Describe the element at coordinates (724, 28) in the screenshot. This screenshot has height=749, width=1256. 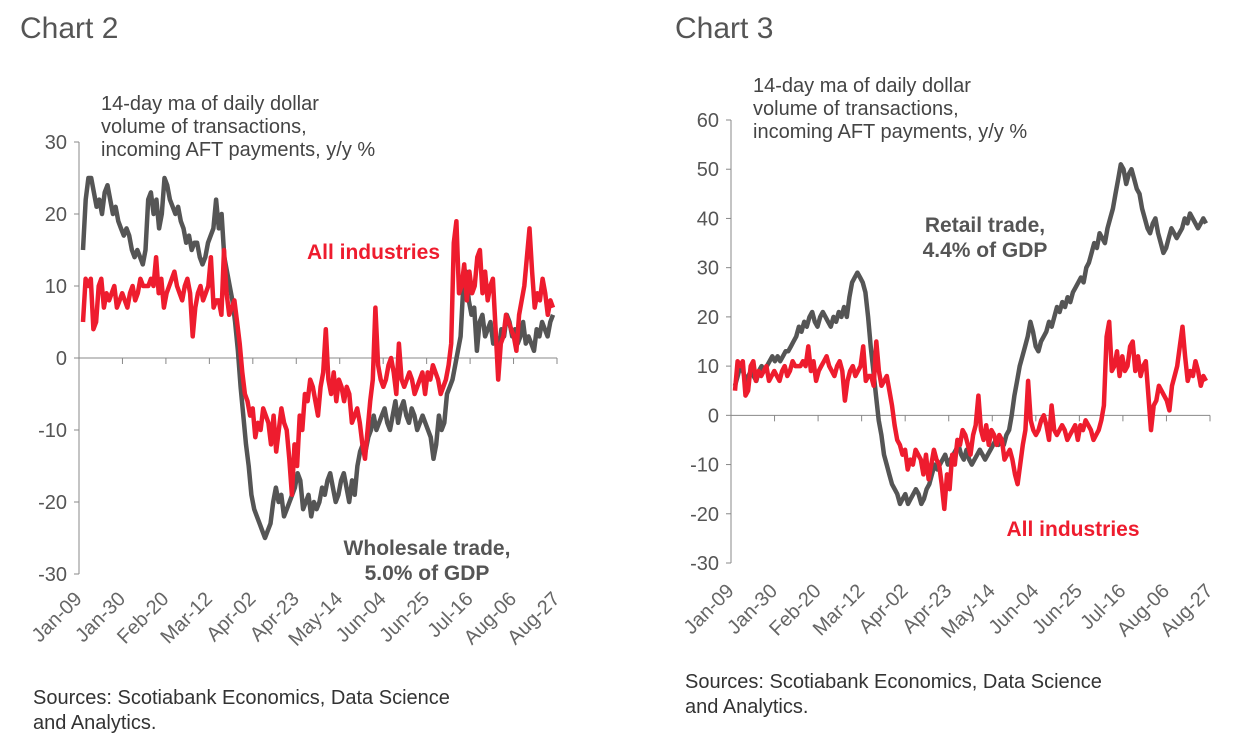
I see `chart-3-heading: Chart 3` at that location.